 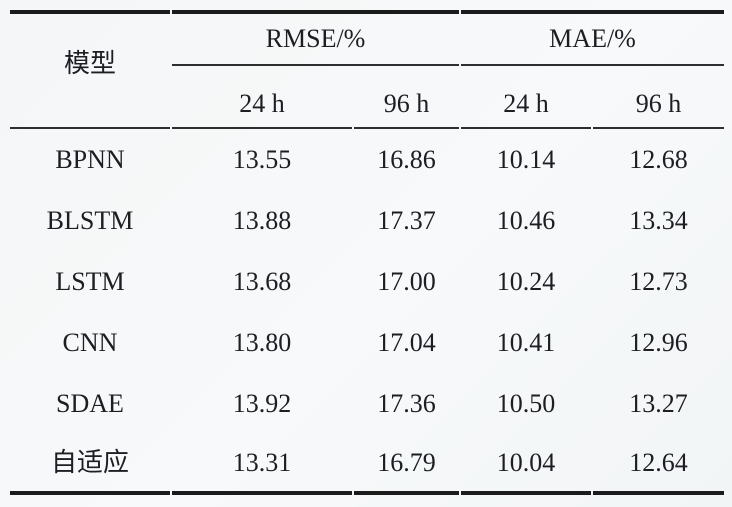 What do you see at coordinates (406, 464) in the screenshot?
I see `value-cell: 16.79` at bounding box center [406, 464].